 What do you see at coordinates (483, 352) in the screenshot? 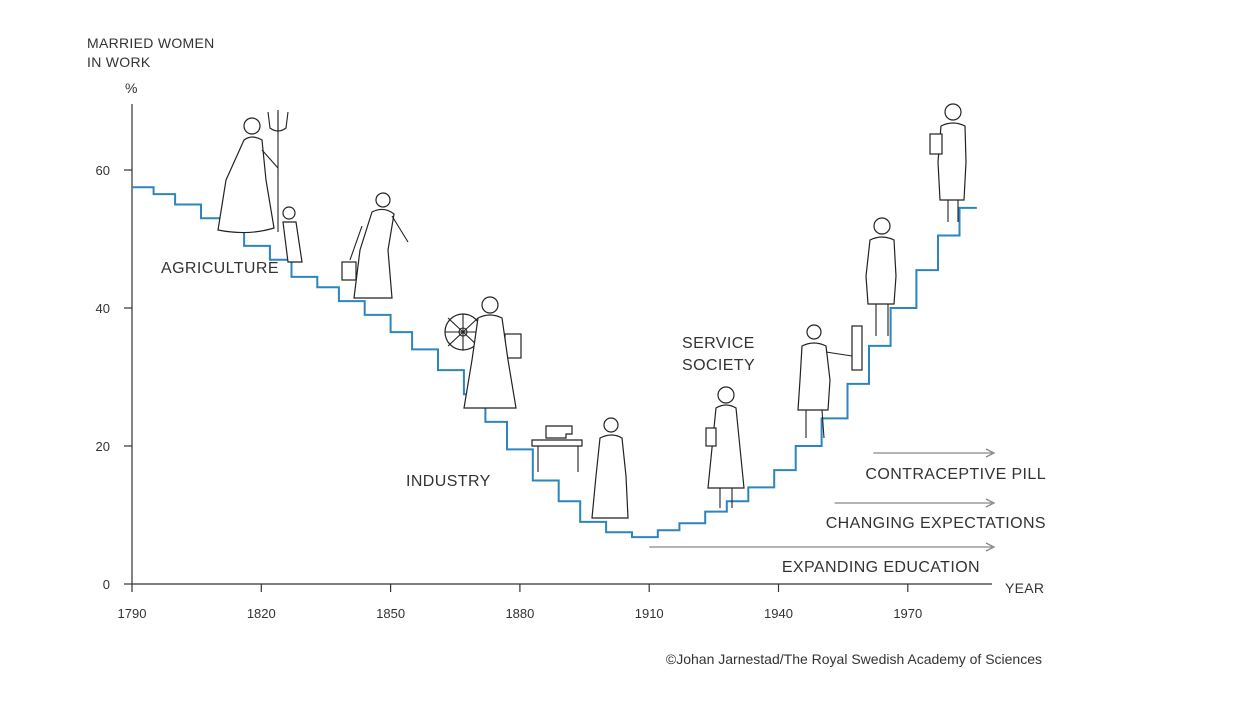
I see `figure-woman-with-spinning-wheel` at bounding box center [483, 352].